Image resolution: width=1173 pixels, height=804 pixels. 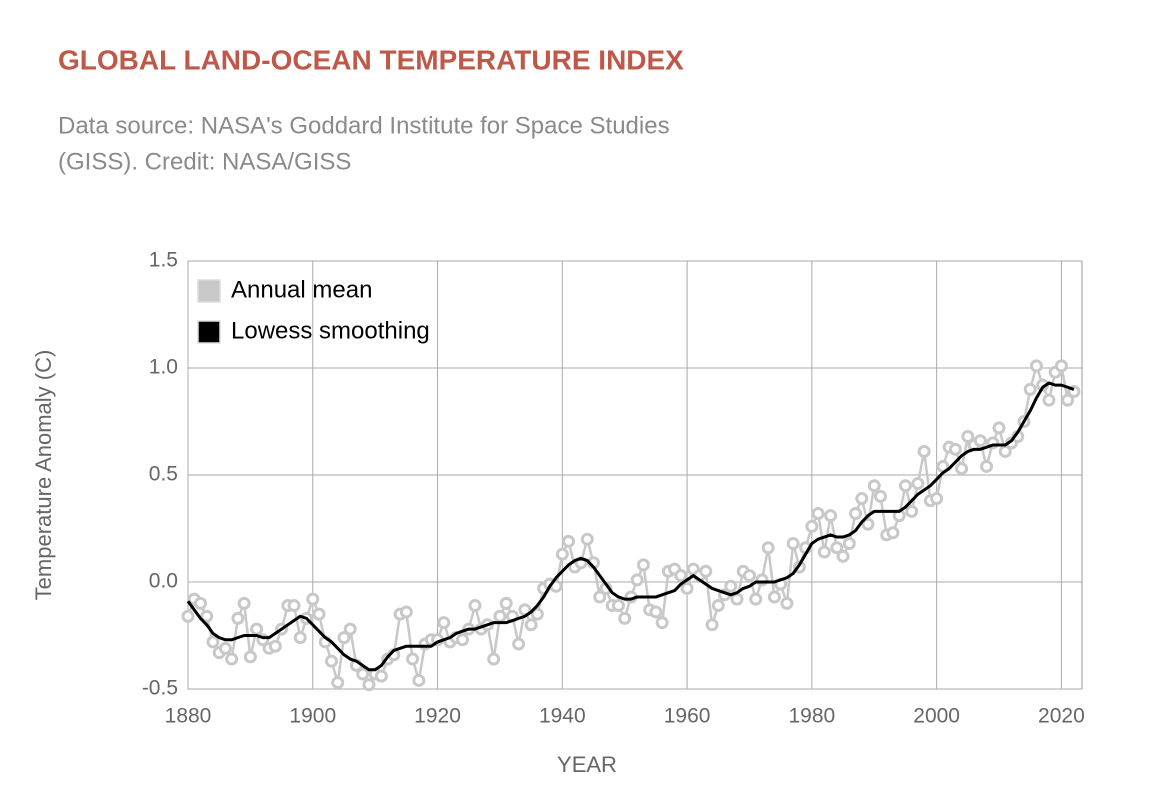 I want to click on x-tick-label: 2000, so click(x=936, y=716).